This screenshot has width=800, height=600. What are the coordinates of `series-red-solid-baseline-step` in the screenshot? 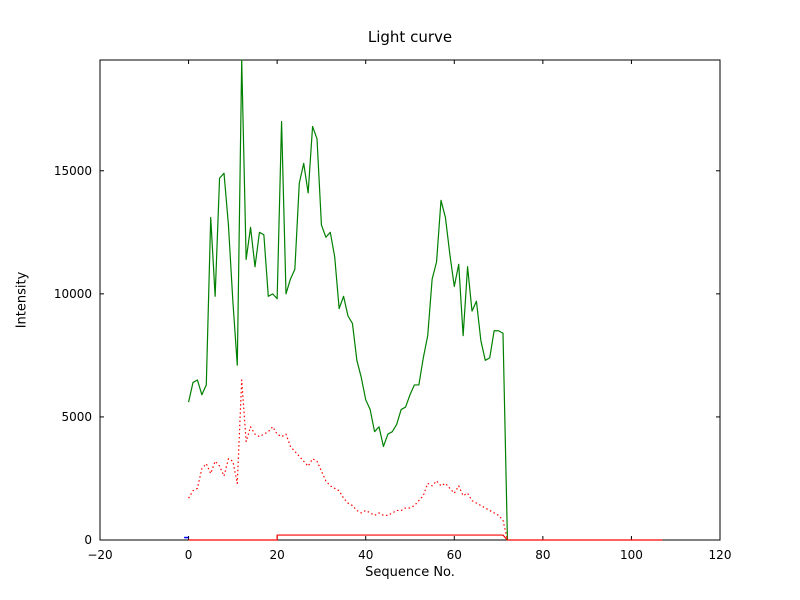 It's located at (425, 537).